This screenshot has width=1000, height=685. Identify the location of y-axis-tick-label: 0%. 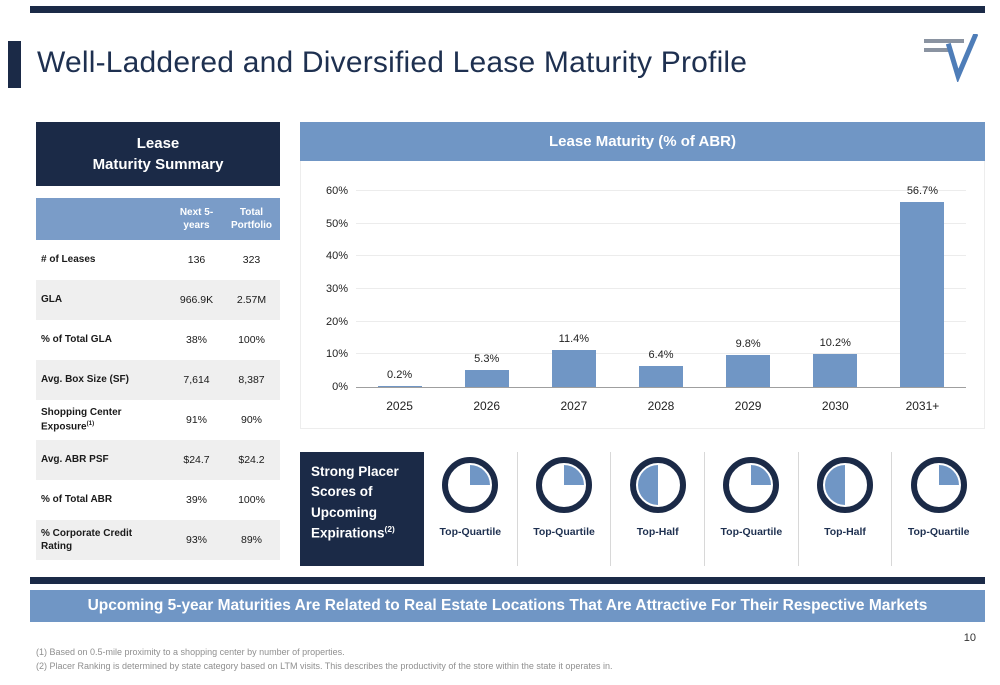
(340, 387).